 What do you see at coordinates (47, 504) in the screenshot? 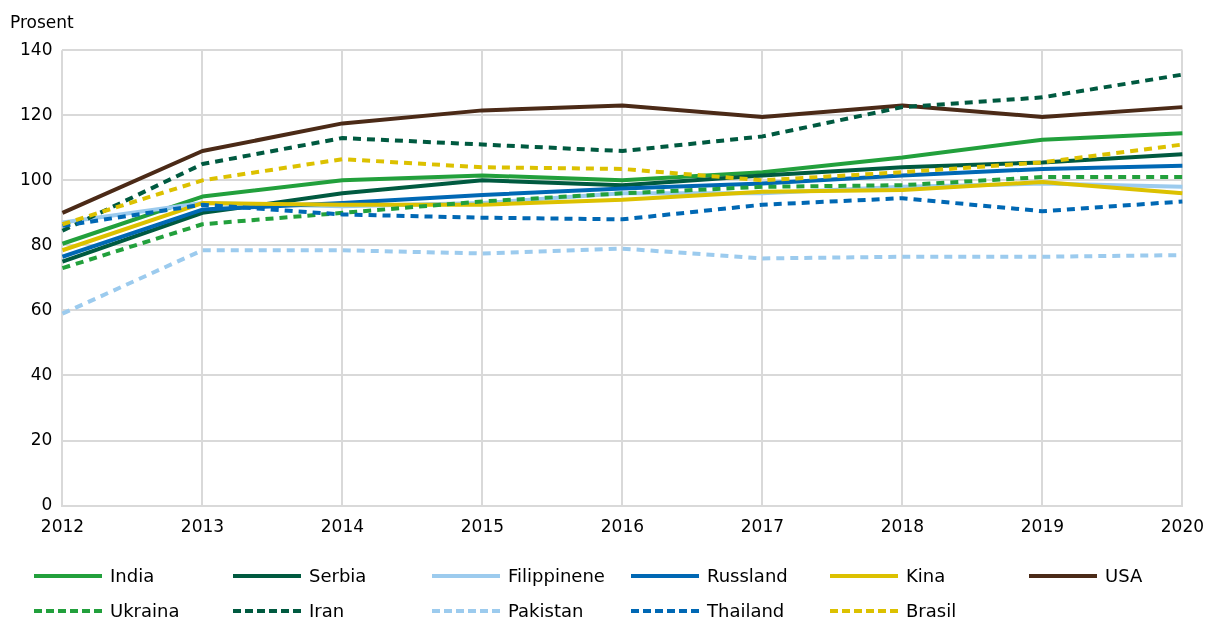
I see `y-tick-label: 0` at bounding box center [47, 504].